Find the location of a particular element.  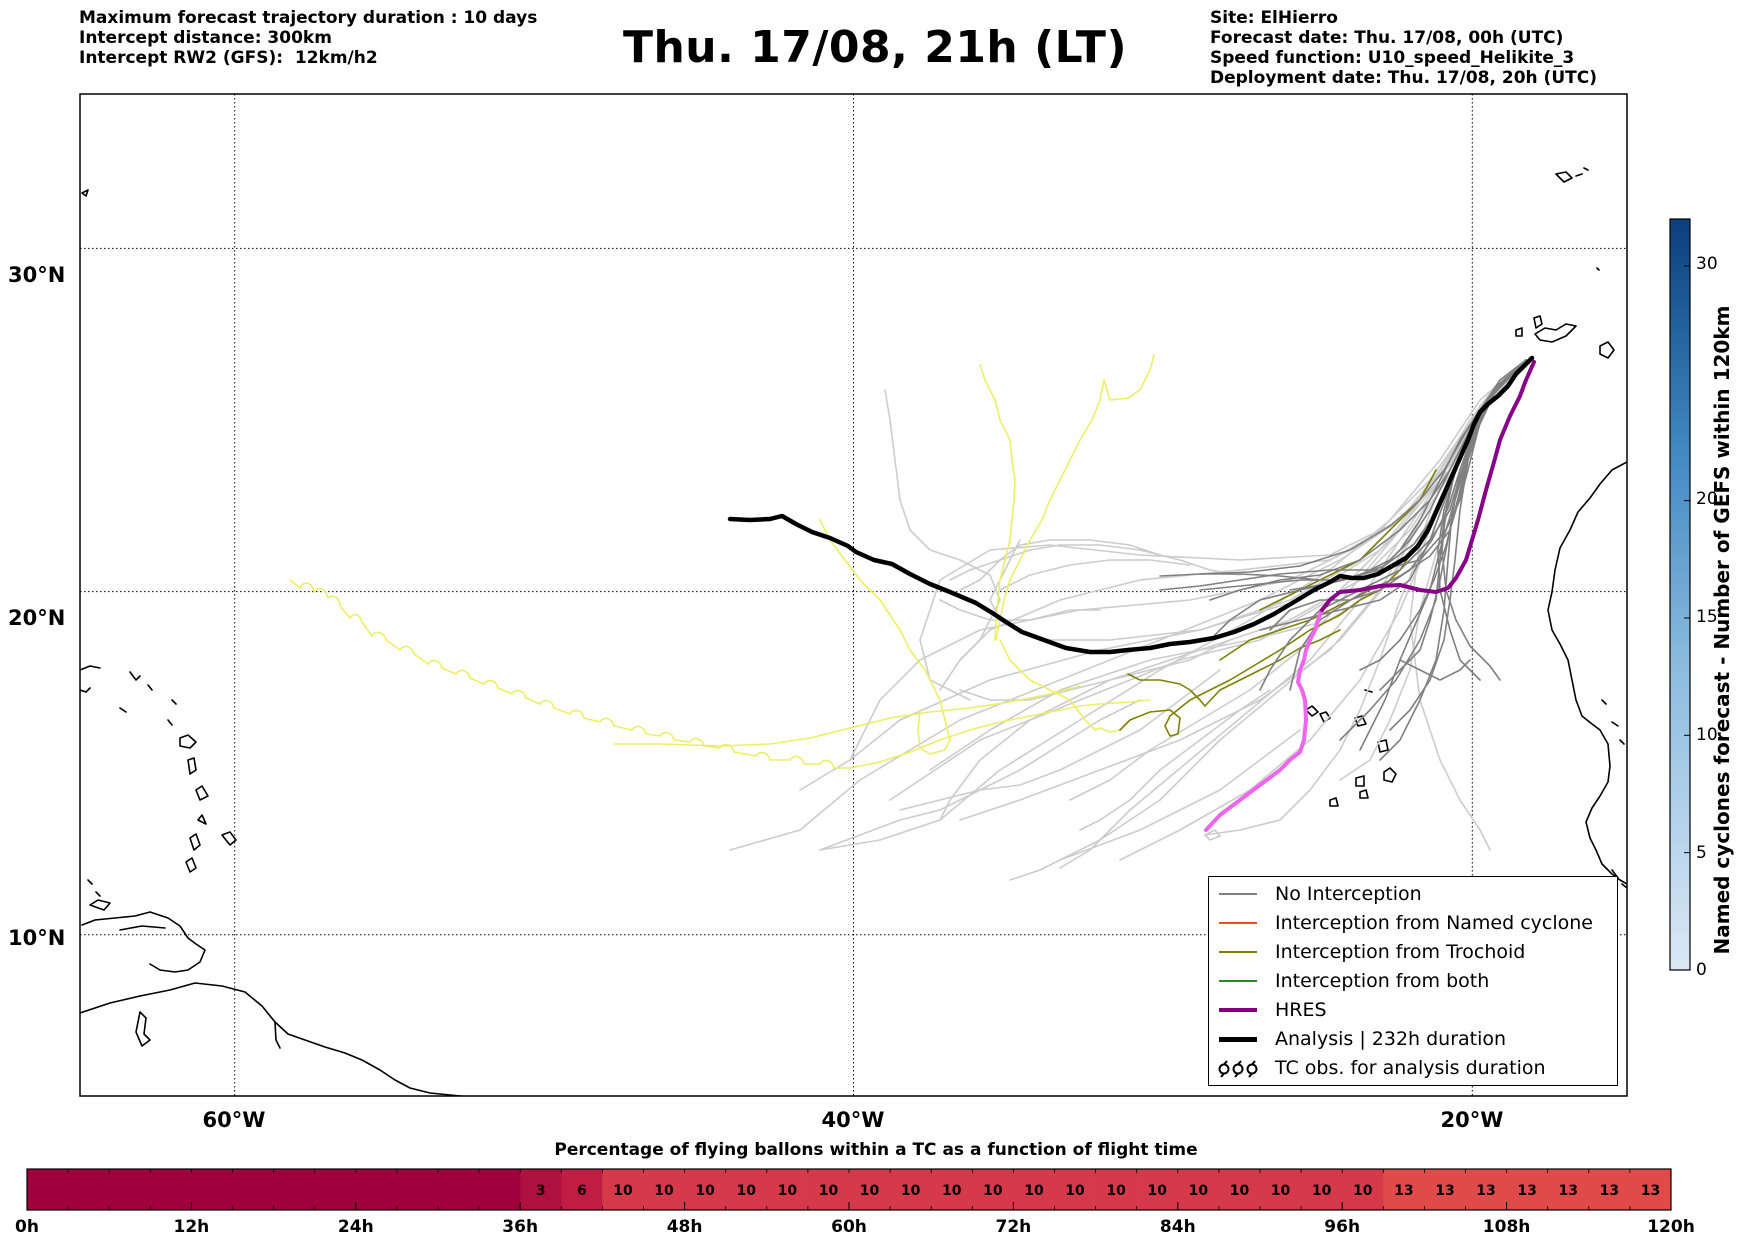

speed-function-text: Speed function: U10_speed_Helikite_3 is located at coordinates (1392, 58).